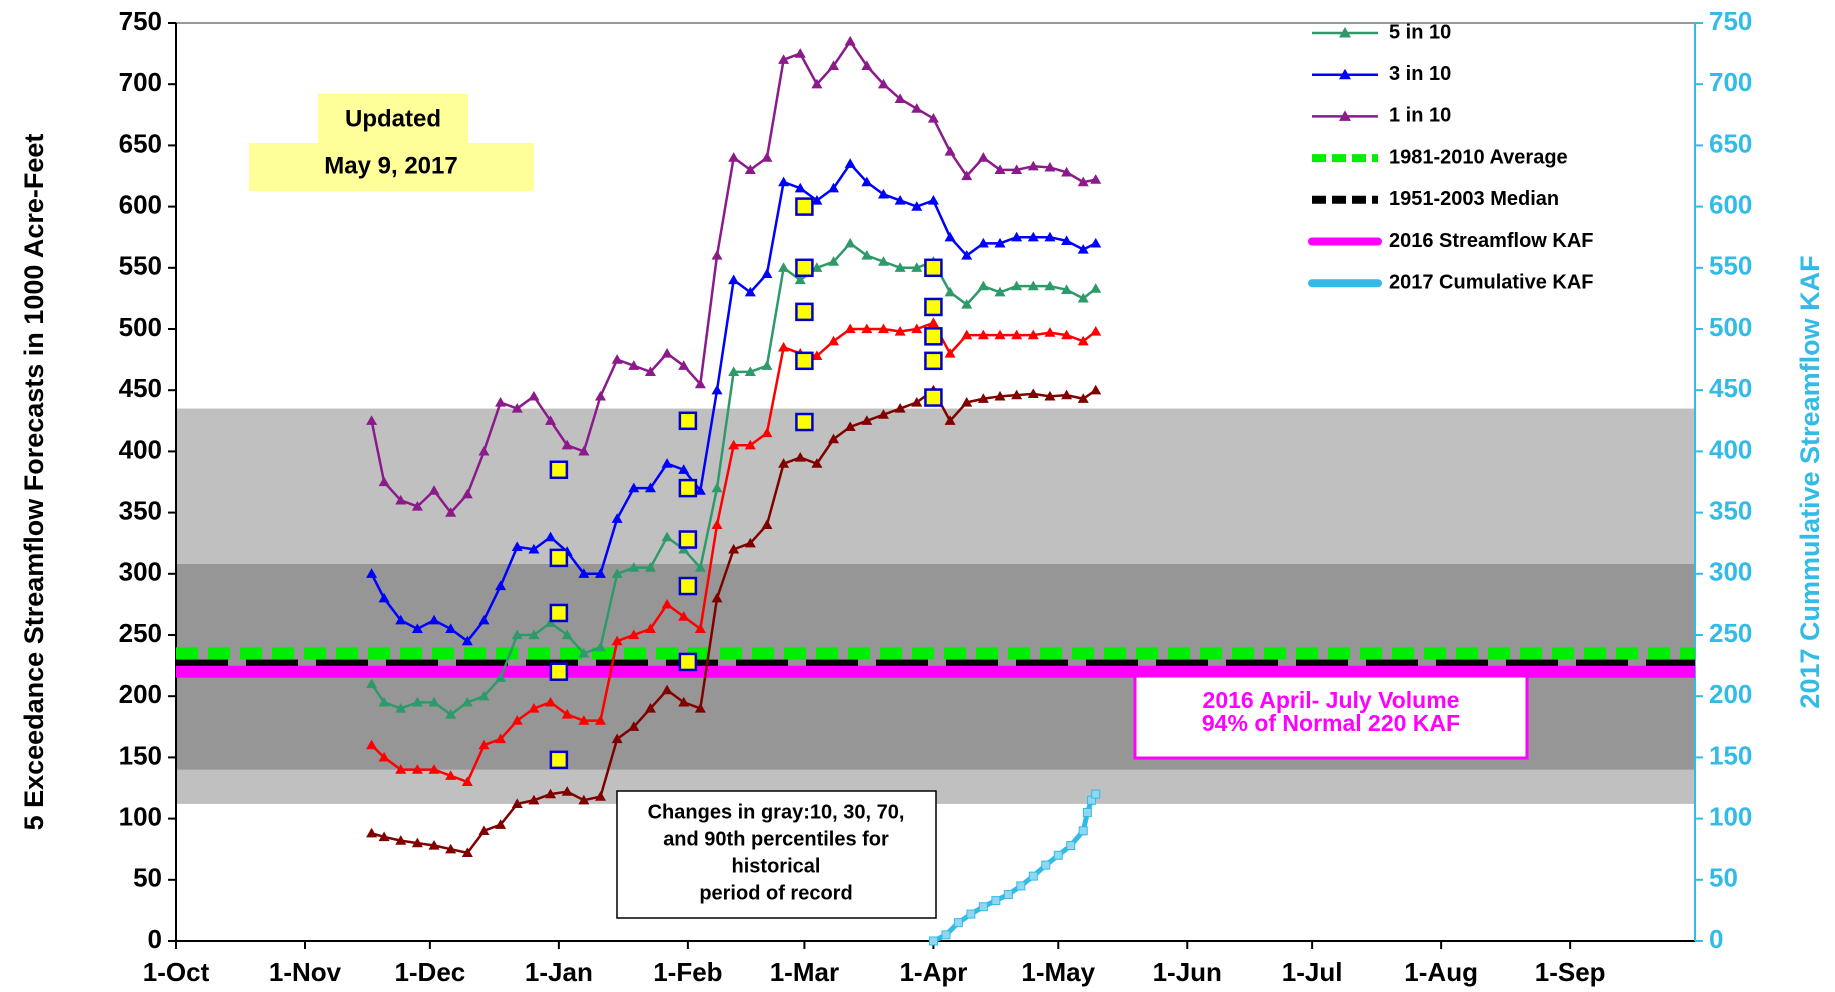 This screenshot has width=1835, height=992. I want to click on y2-axis-label: 2017 Cummulative Streamflow KAF, so click(1810, 481).